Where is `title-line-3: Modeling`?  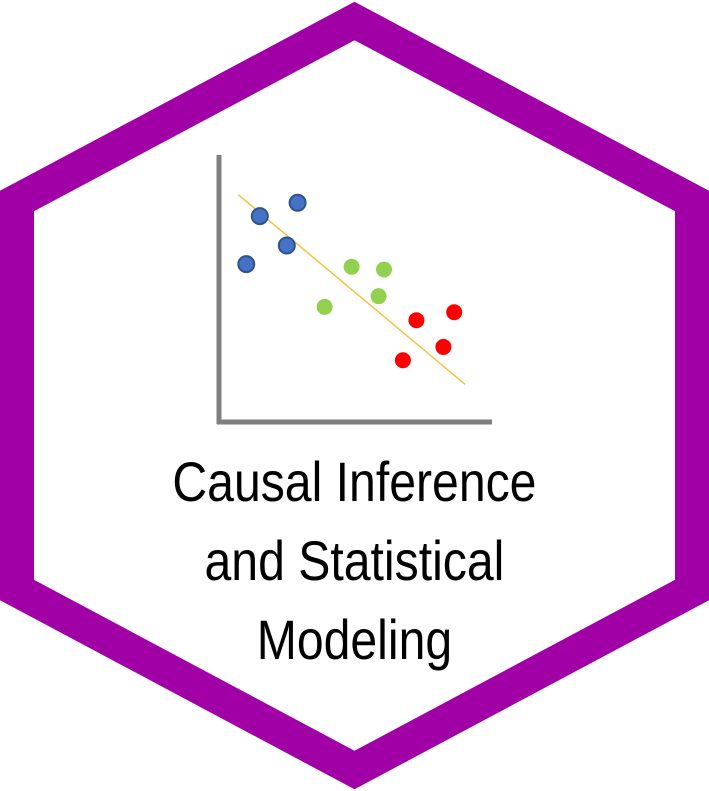
title-line-3: Modeling is located at coordinates (354, 639).